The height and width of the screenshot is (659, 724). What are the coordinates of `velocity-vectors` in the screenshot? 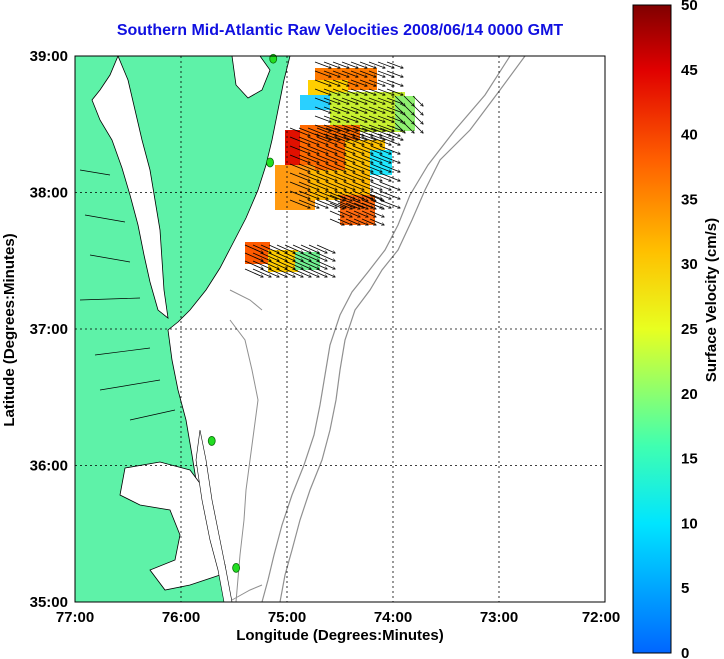 It's located at (333, 169).